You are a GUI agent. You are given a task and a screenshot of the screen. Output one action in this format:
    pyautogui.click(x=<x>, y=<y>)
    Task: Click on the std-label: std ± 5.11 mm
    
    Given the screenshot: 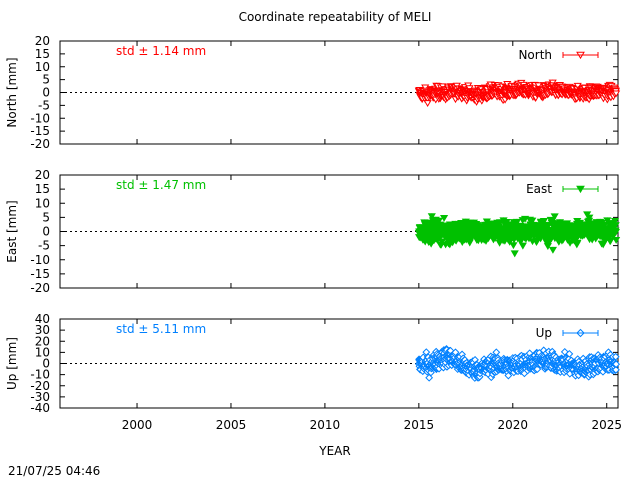 What is the action you would take?
    pyautogui.click(x=161, y=329)
    